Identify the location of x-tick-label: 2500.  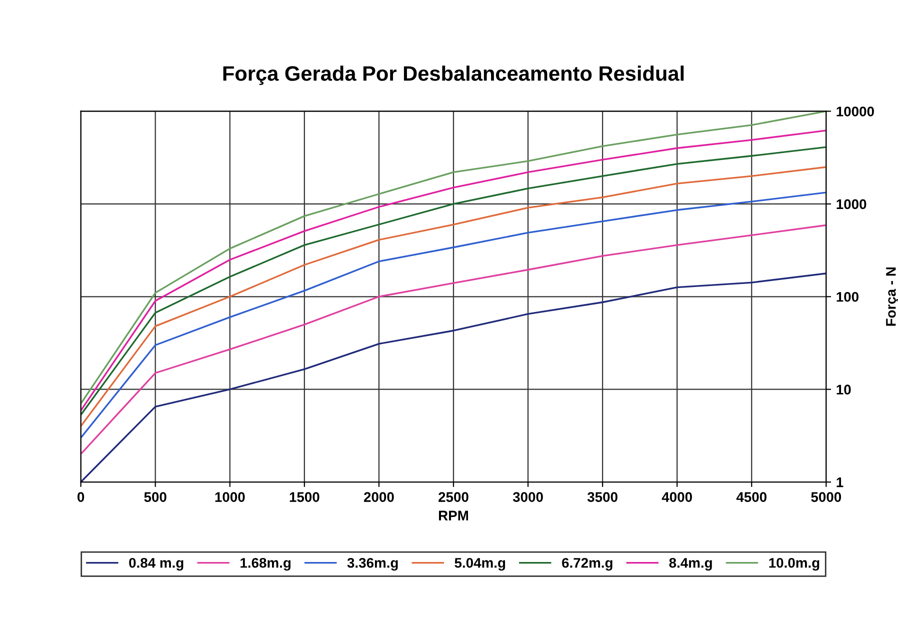
(453, 497).